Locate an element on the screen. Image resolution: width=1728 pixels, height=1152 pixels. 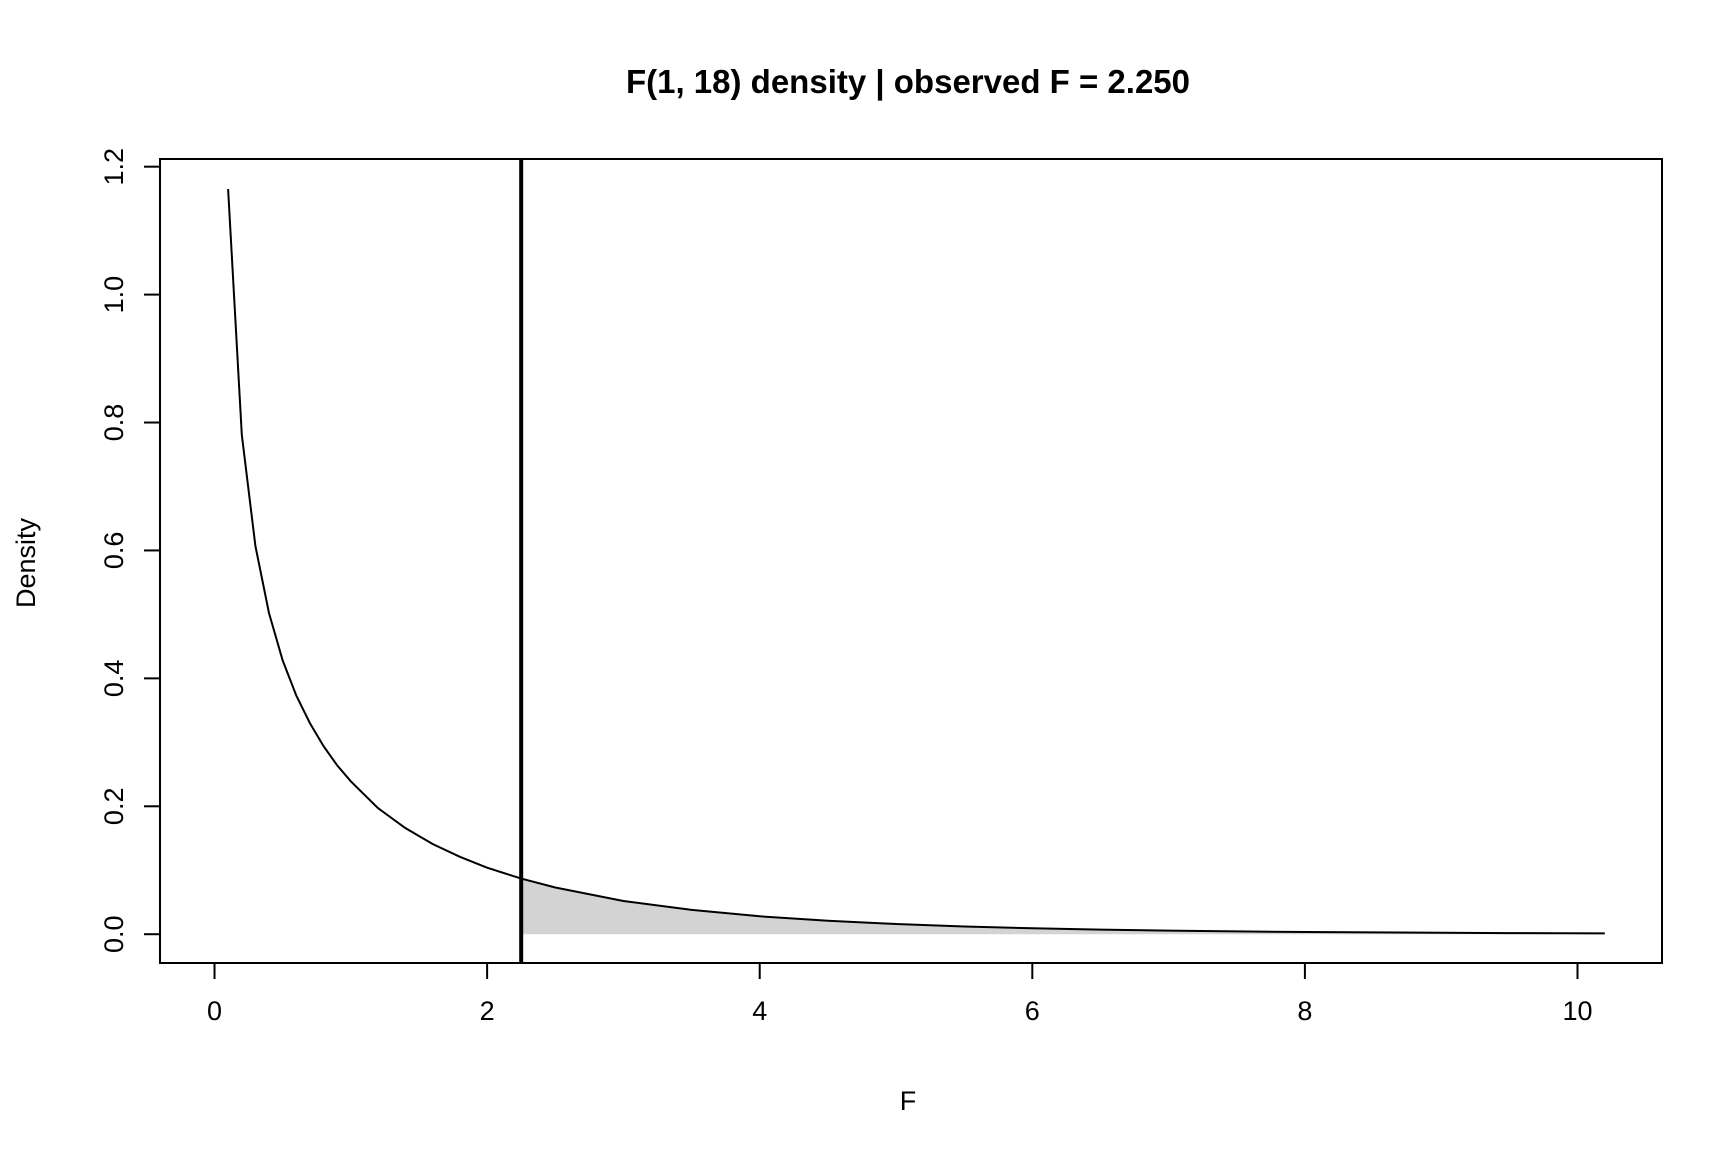
tail-area is located at coordinates (1063, 906).